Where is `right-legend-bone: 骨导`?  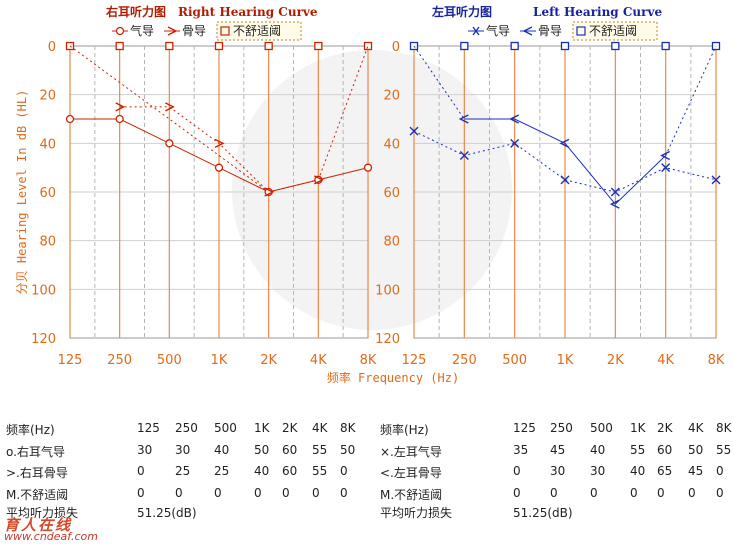
right-legend-bone: 骨导 is located at coordinates (194, 31).